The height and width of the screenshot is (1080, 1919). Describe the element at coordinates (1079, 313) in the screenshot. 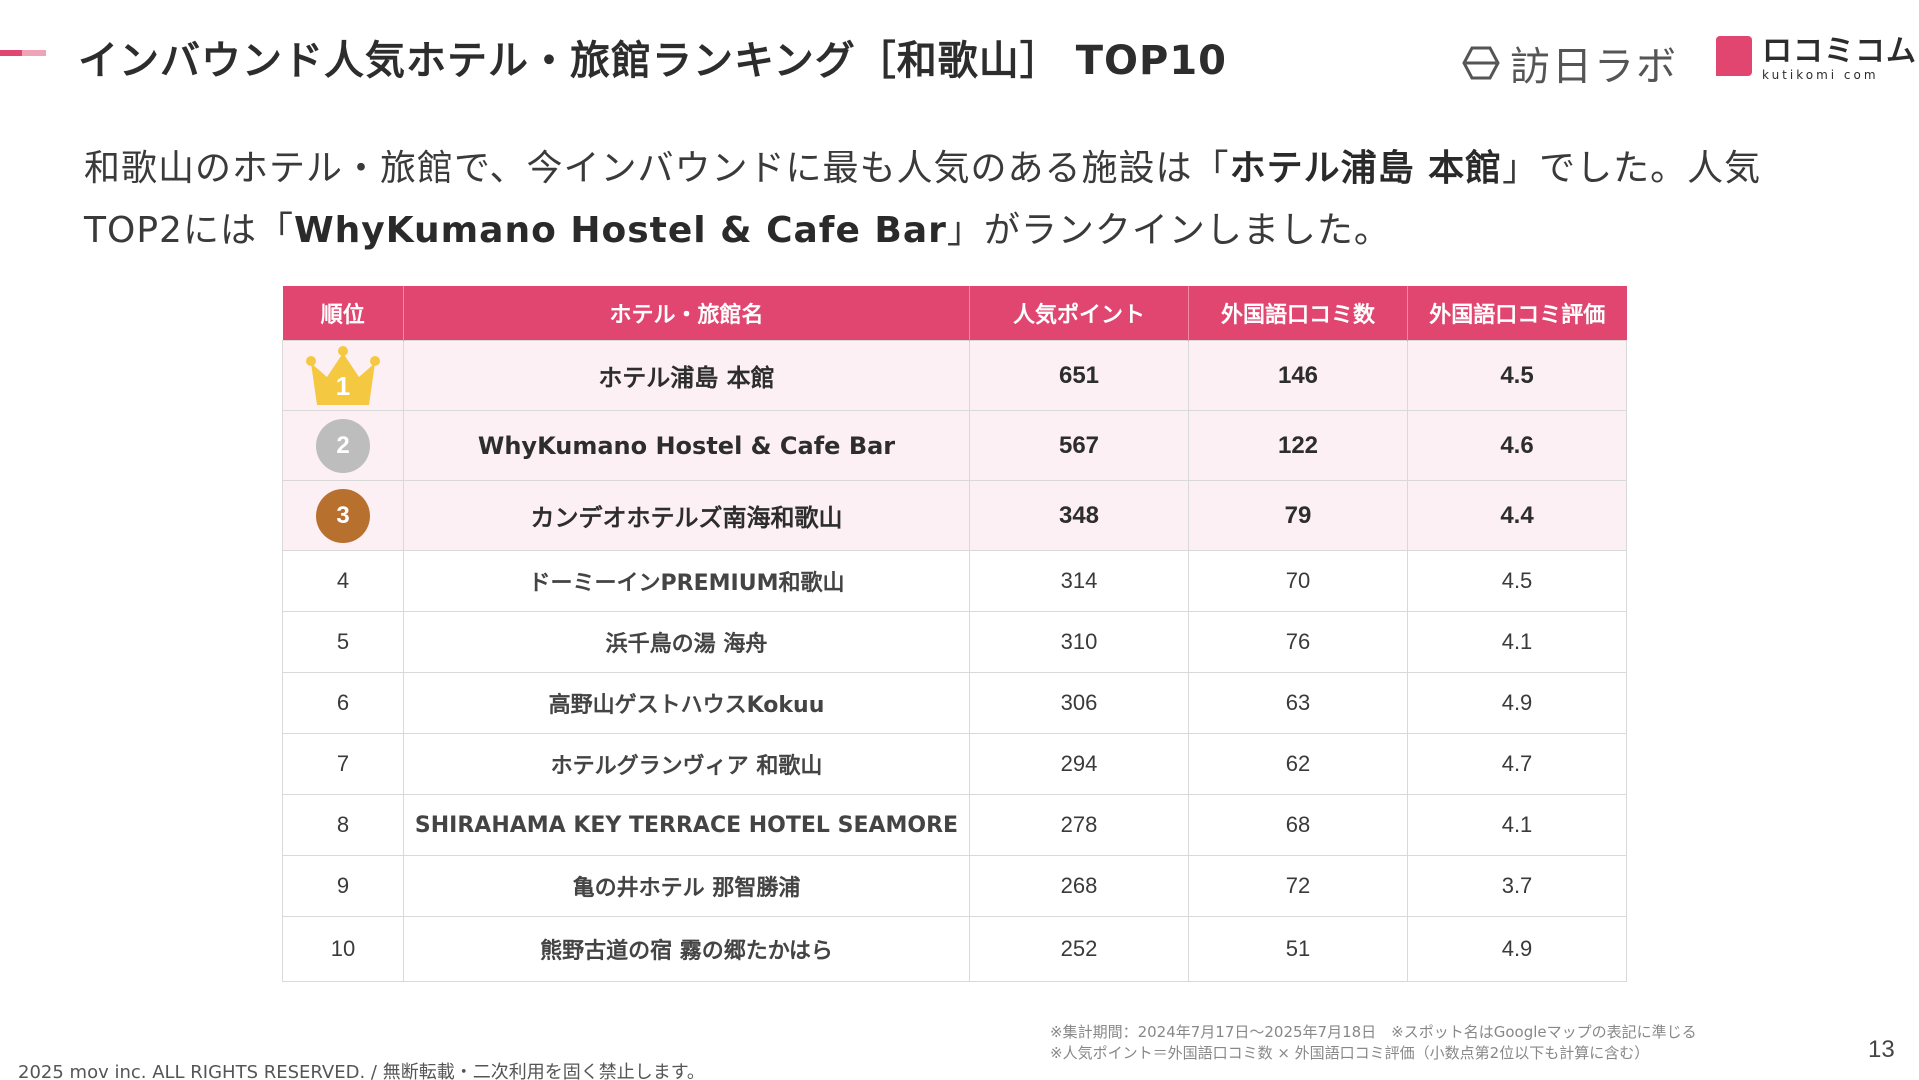

I see `column-header: 人気ポイント` at that location.